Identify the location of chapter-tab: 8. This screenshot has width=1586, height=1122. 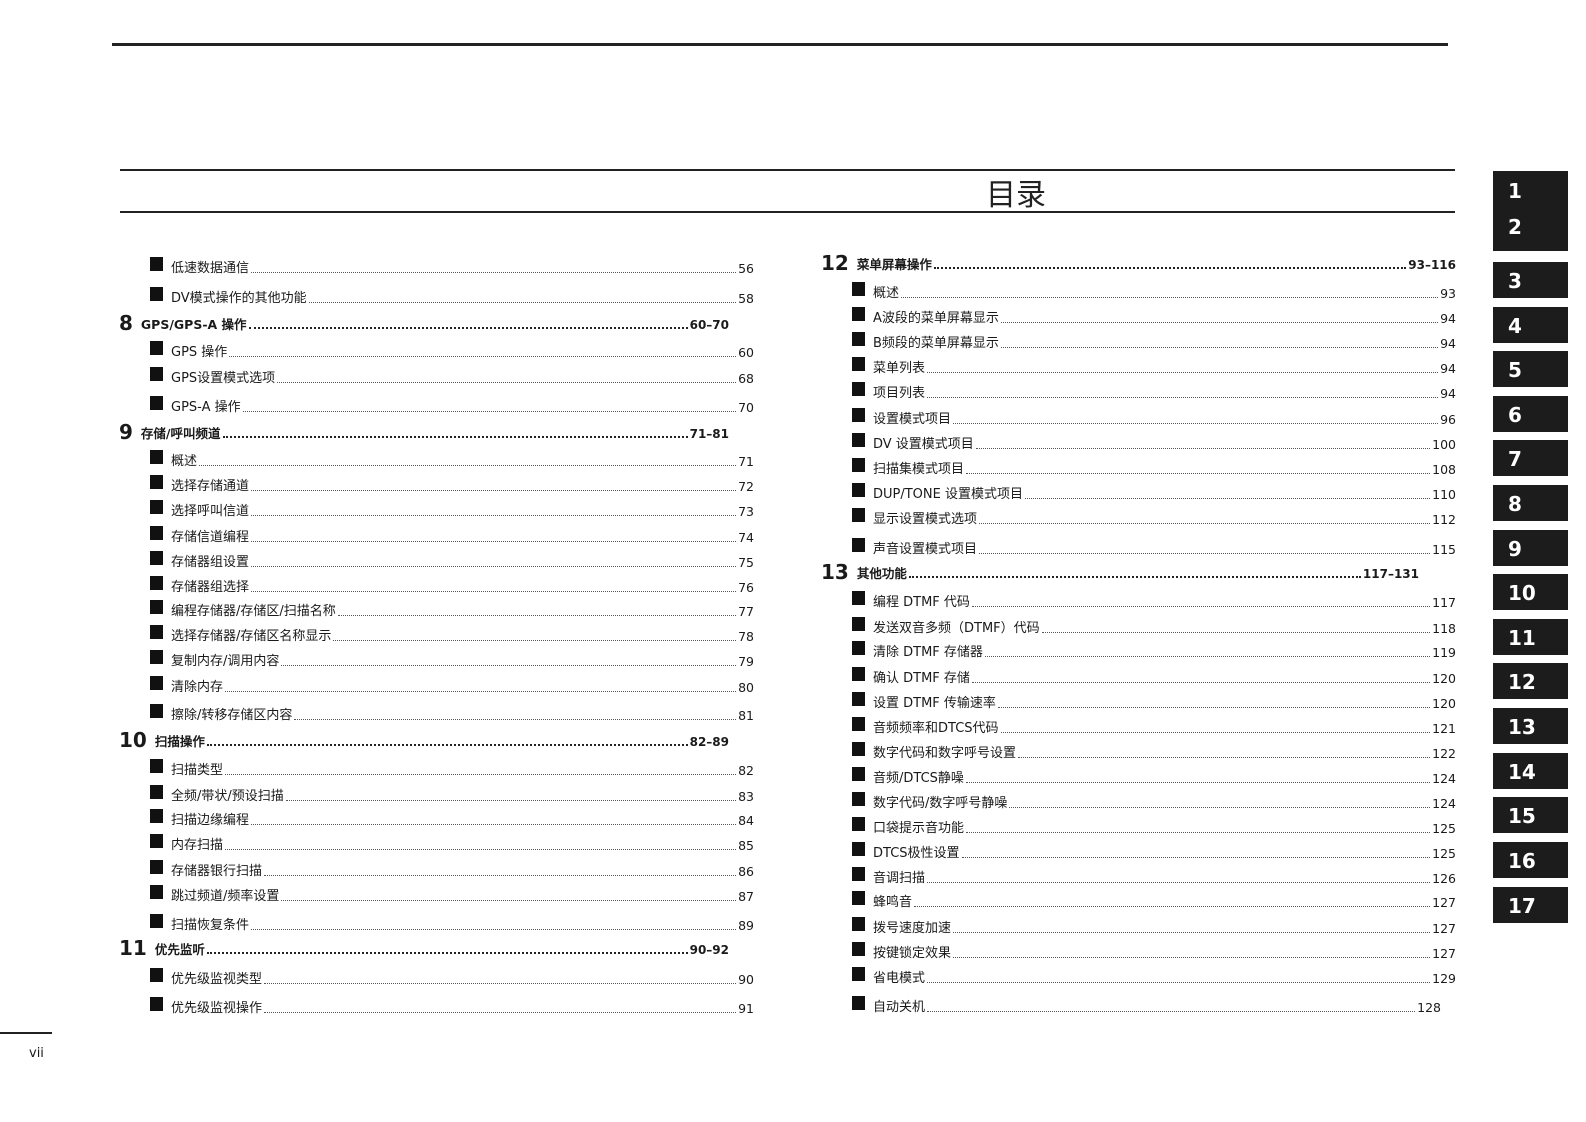
(1530, 503).